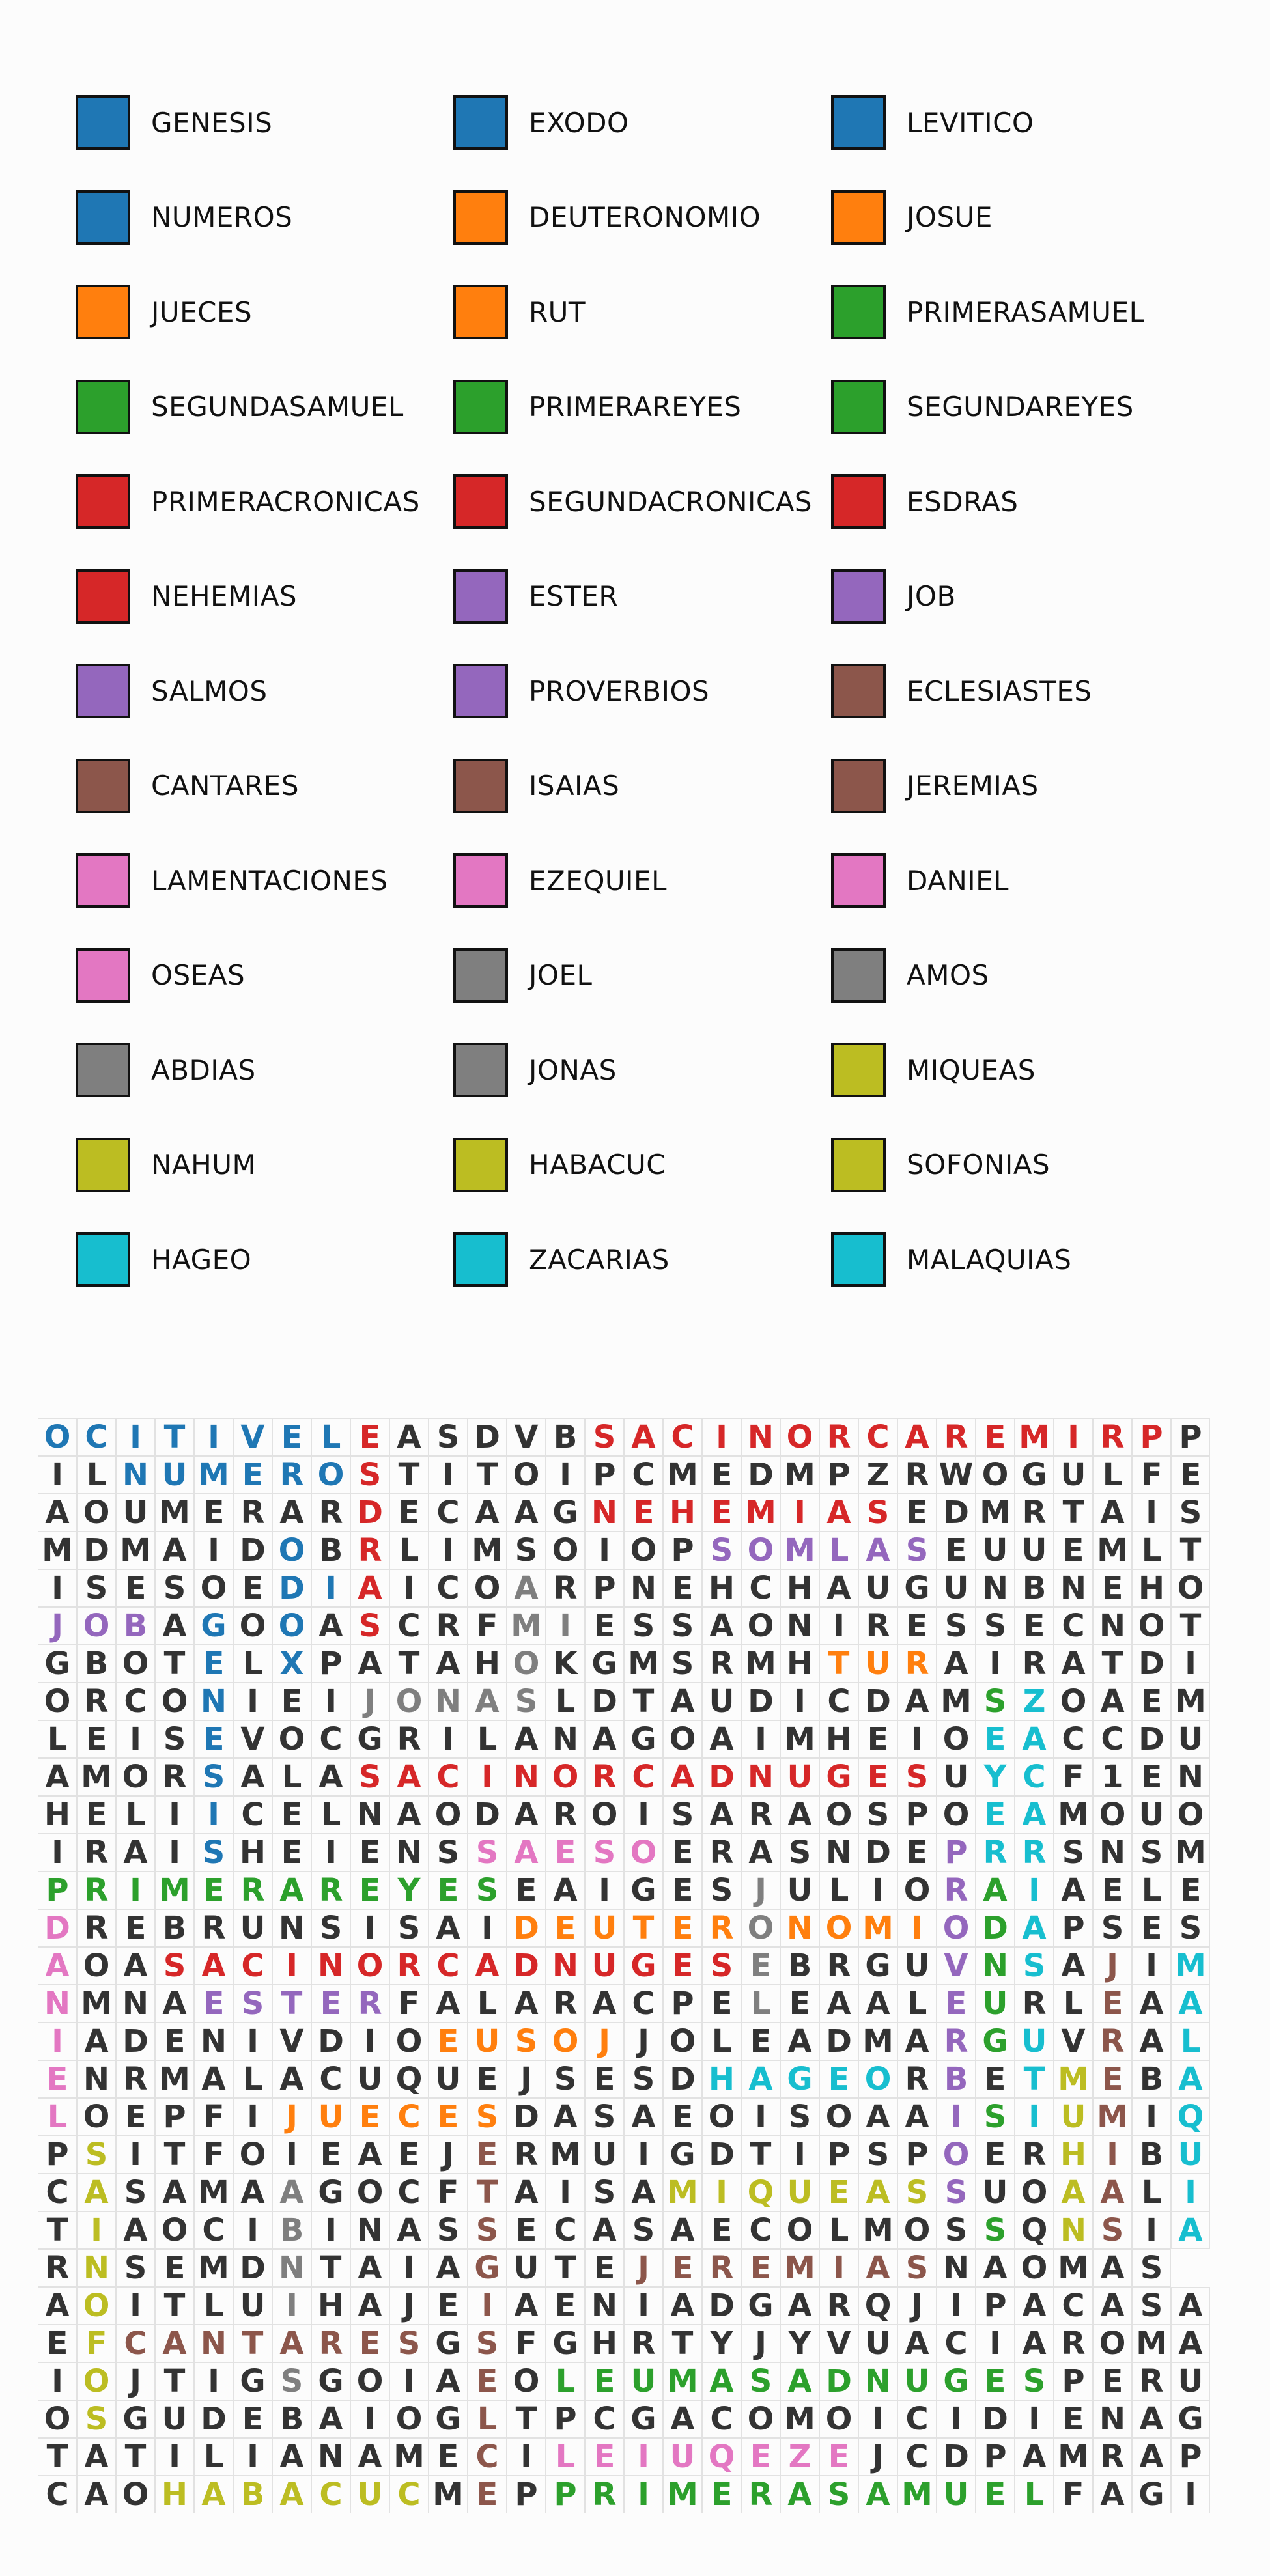  What do you see at coordinates (291, 1777) in the screenshot?
I see `grid-cell: L` at bounding box center [291, 1777].